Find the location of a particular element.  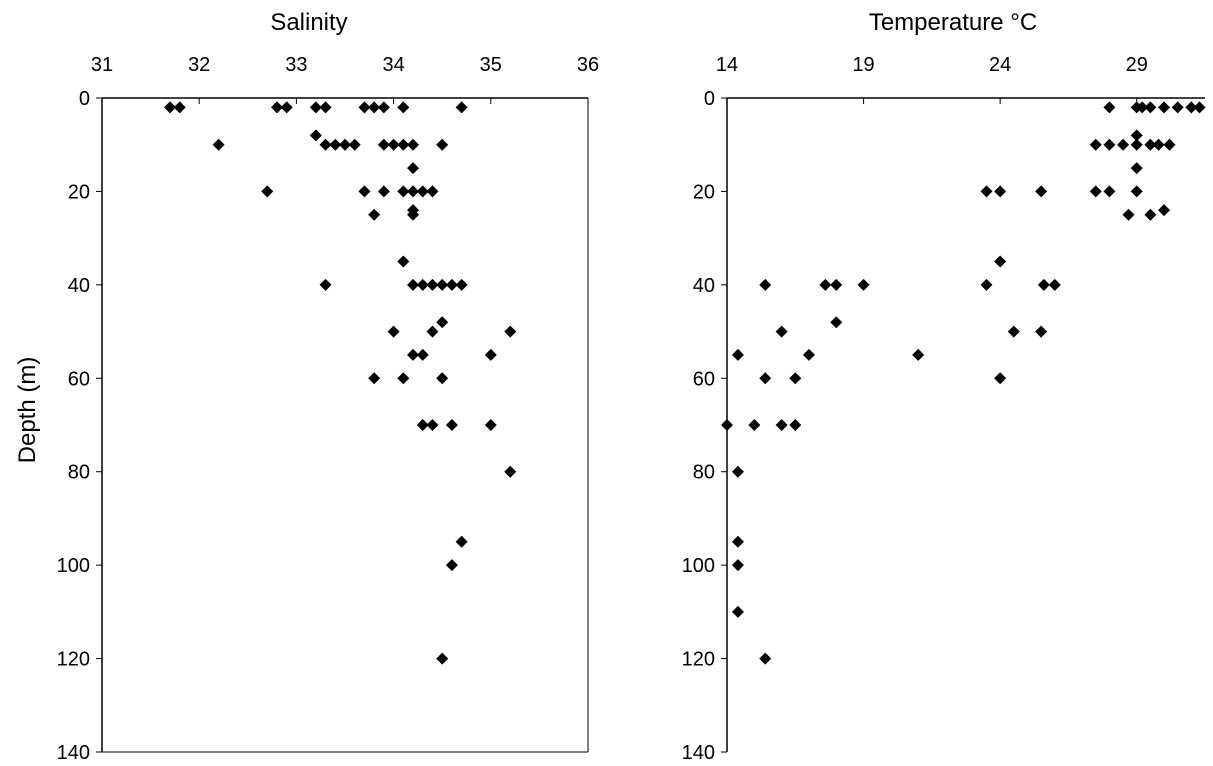

temperature-y-tick-label: 0 is located at coordinates (709, 99).